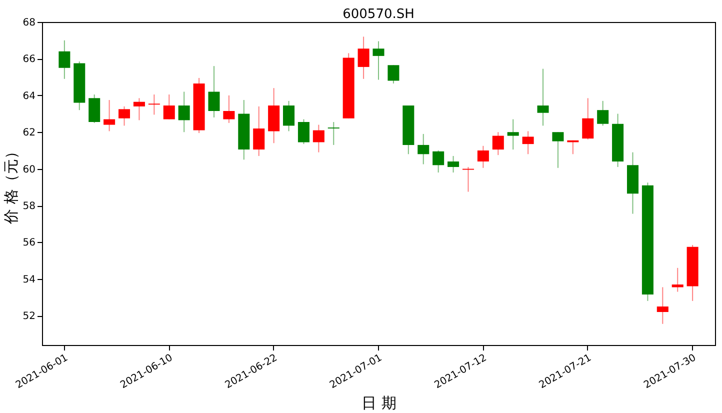 The height and width of the screenshot is (413, 722). Describe the element at coordinates (29, 60) in the screenshot. I see `y-tick-label: 66` at that location.